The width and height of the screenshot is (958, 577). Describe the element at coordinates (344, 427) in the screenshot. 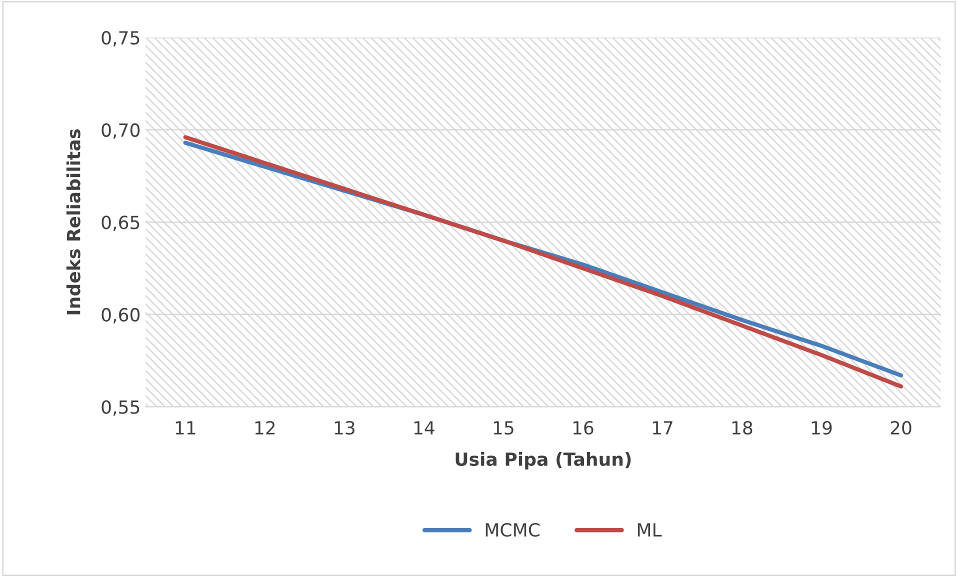

I see `x-tick-label: 13` at that location.